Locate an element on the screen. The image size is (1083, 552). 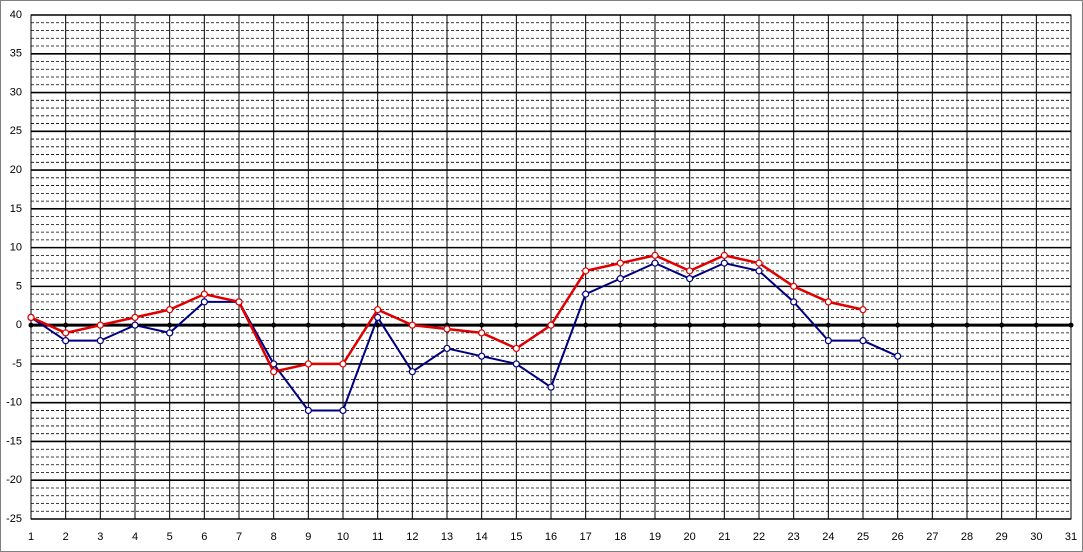
x-tick-label: 8 is located at coordinates (274, 537).